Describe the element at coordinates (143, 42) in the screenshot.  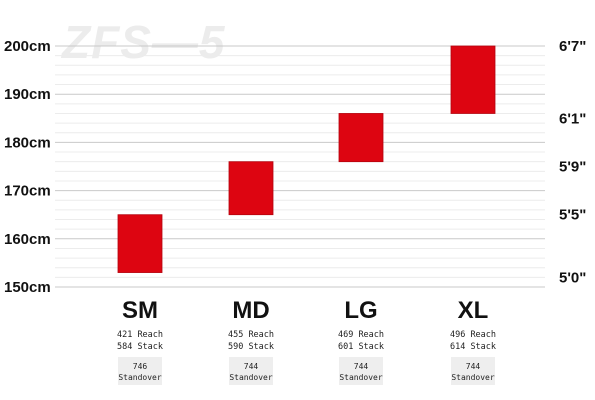
I see `watermark-logo: ZFS—5` at that location.